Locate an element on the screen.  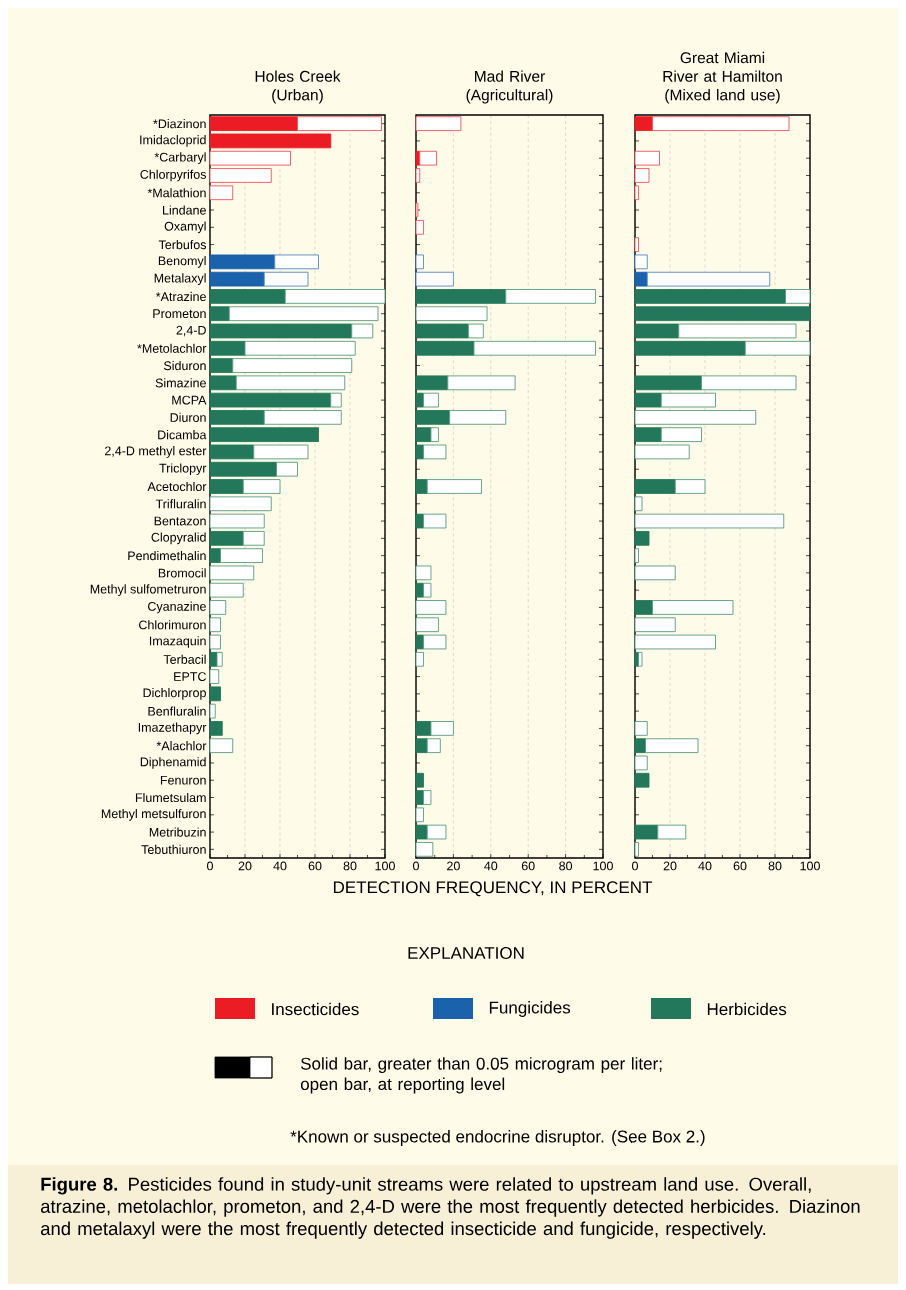
y-tick-label: *Carbaryl is located at coordinates (180, 158).